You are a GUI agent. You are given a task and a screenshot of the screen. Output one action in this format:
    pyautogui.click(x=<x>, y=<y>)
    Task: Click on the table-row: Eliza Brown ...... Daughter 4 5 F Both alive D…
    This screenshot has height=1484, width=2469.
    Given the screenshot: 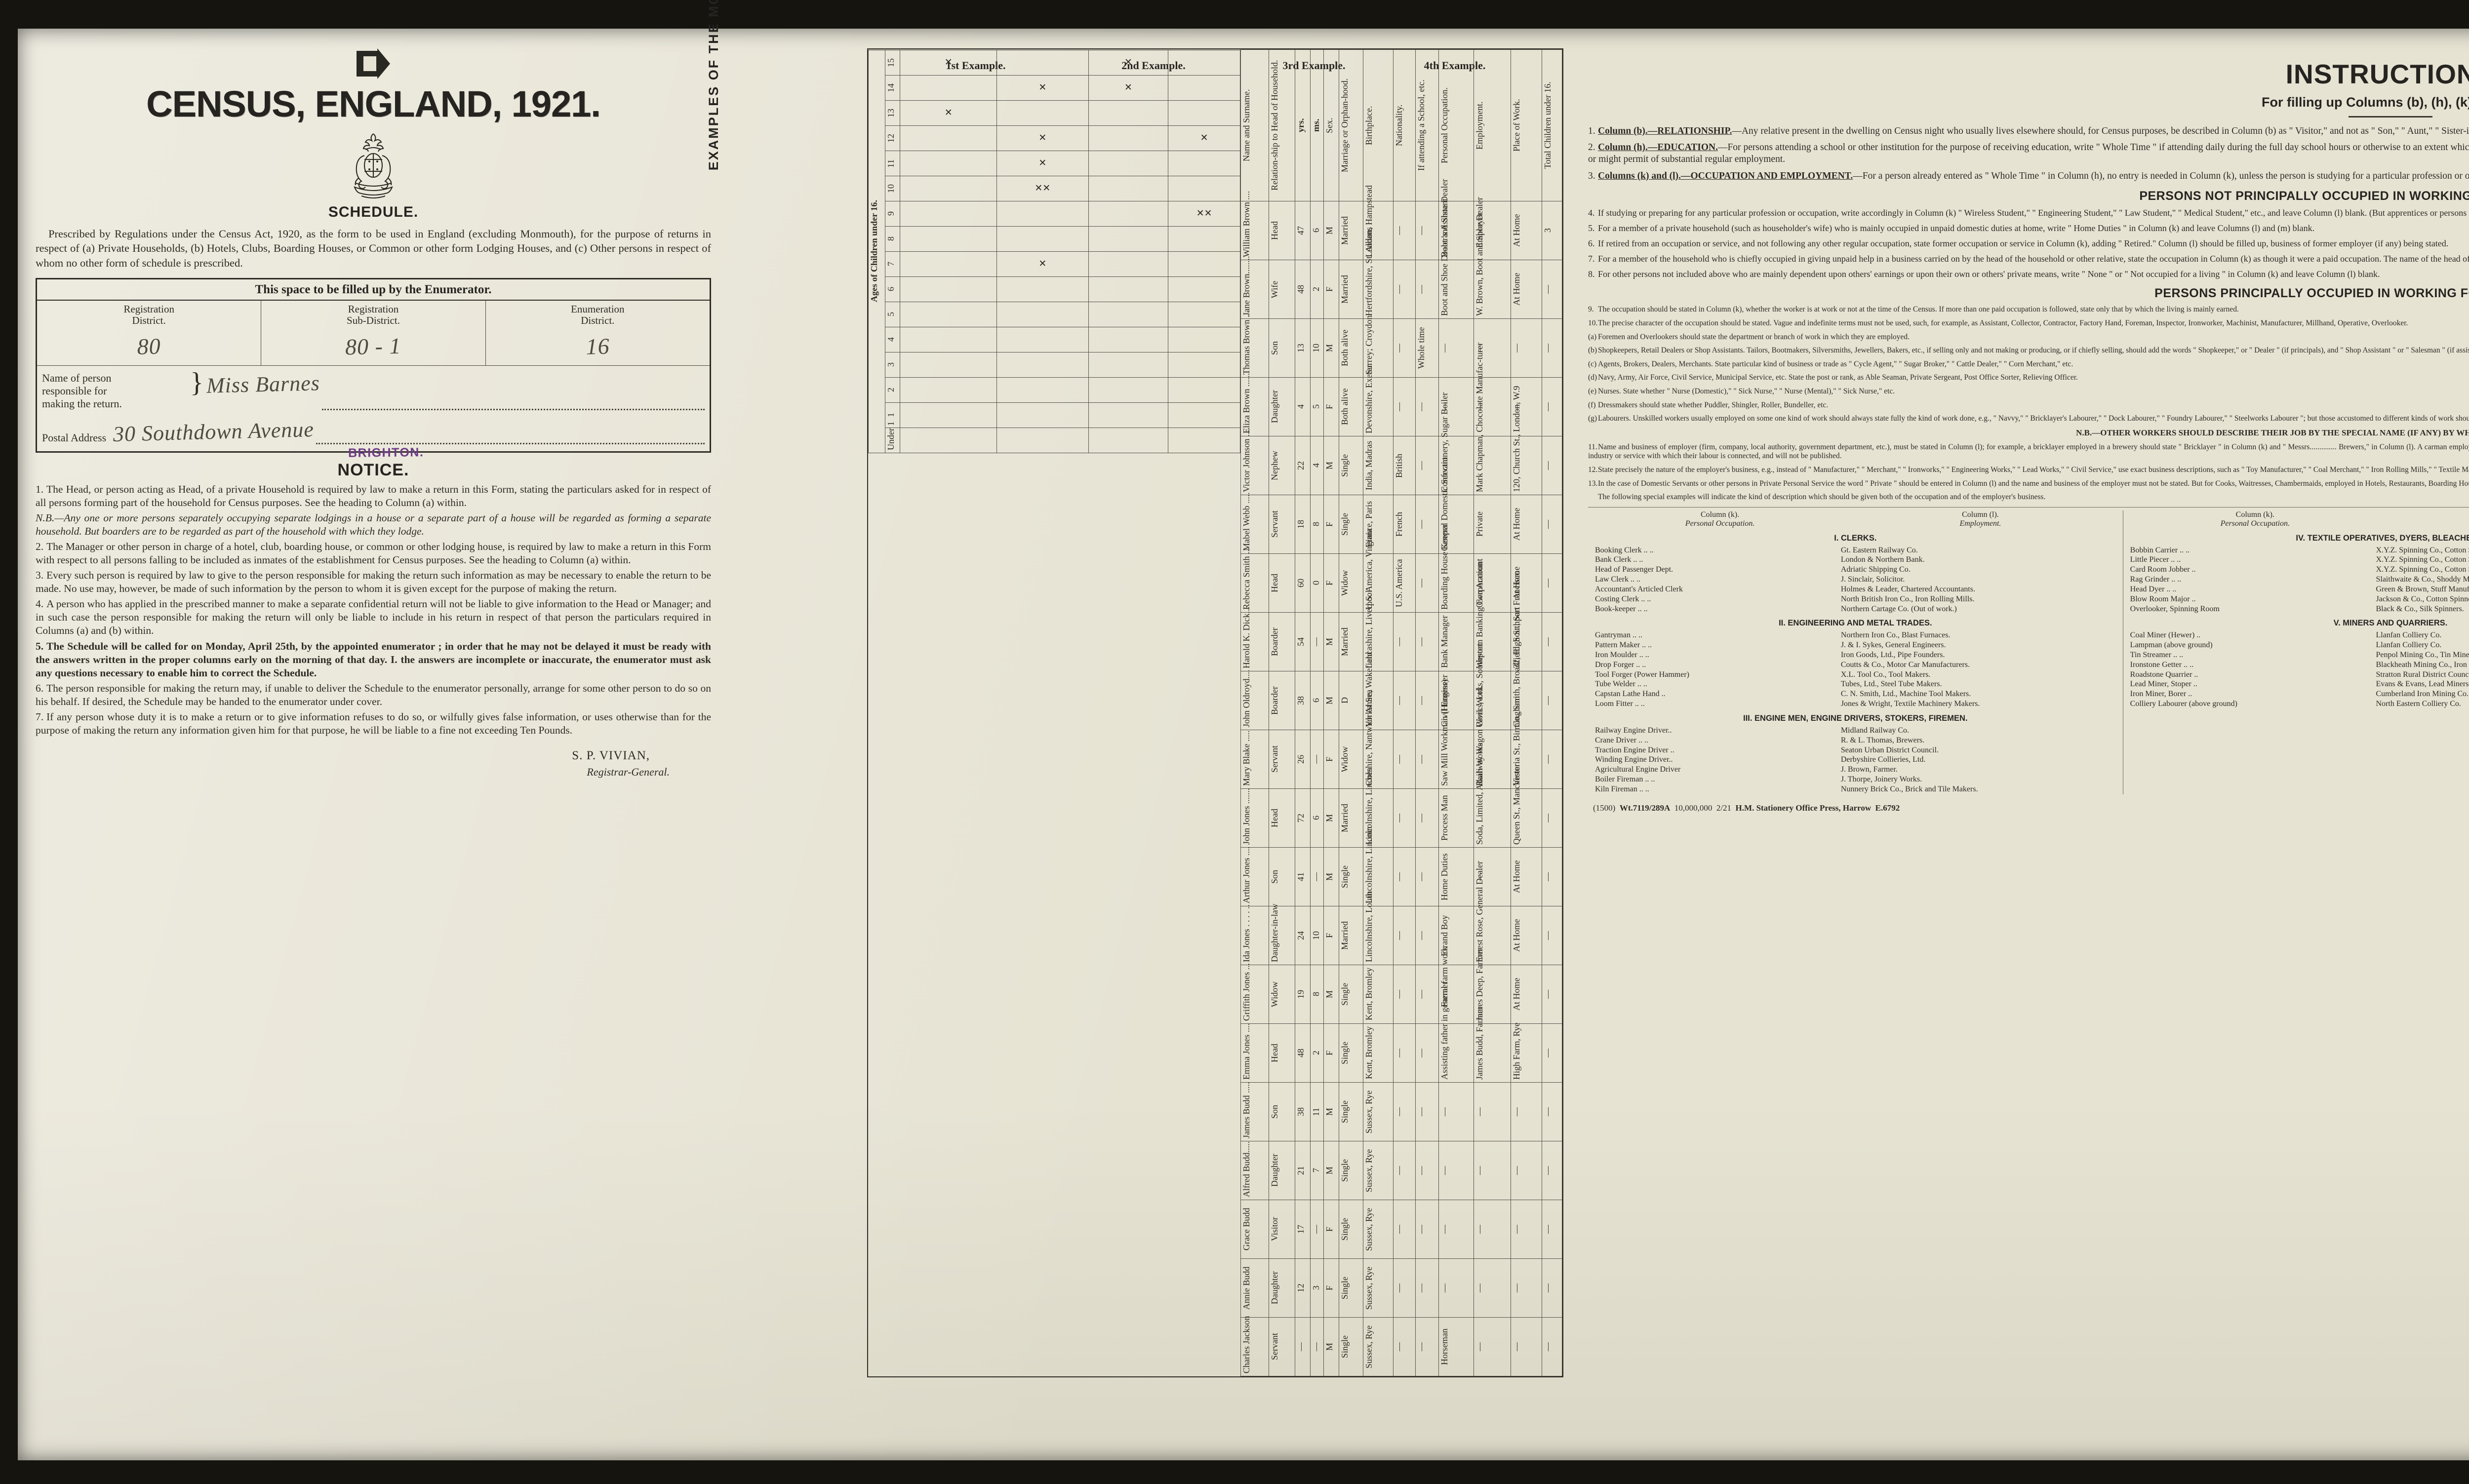 What is the action you would take?
    pyautogui.click(x=1215, y=400)
    